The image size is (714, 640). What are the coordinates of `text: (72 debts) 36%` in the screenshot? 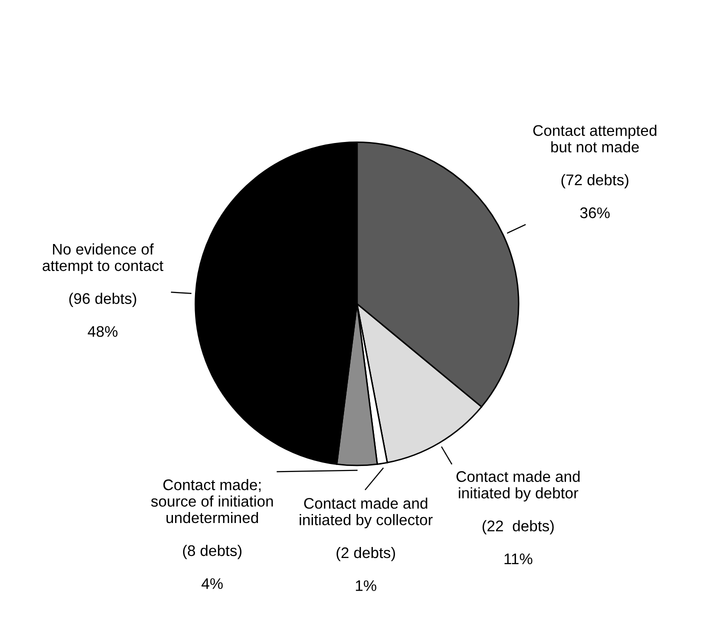 It's located at (594, 196).